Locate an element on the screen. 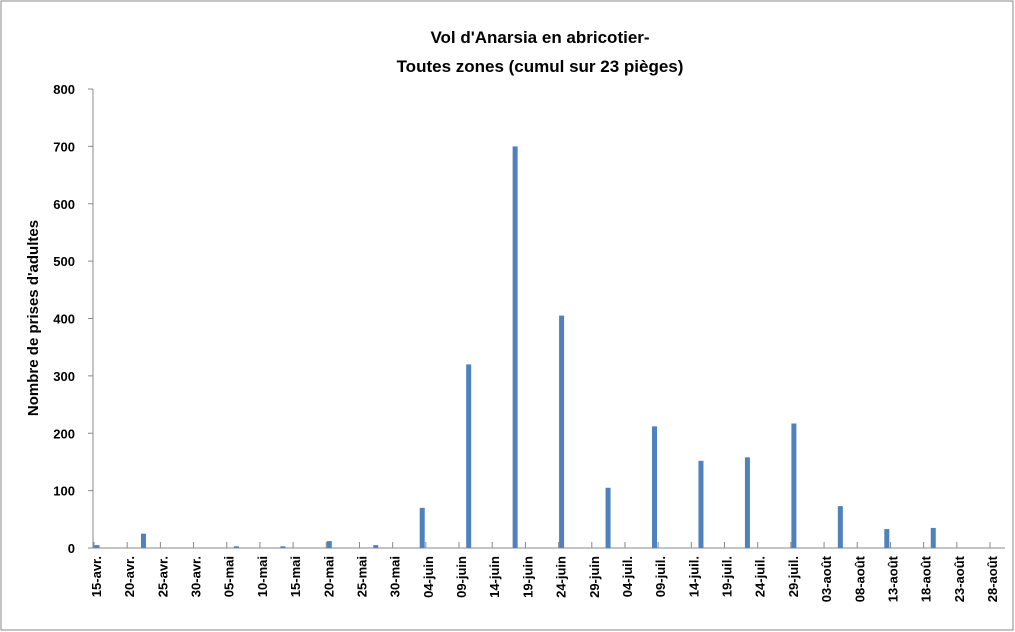 The image size is (1015, 632). y-tick-label: 0 is located at coordinates (71, 548).